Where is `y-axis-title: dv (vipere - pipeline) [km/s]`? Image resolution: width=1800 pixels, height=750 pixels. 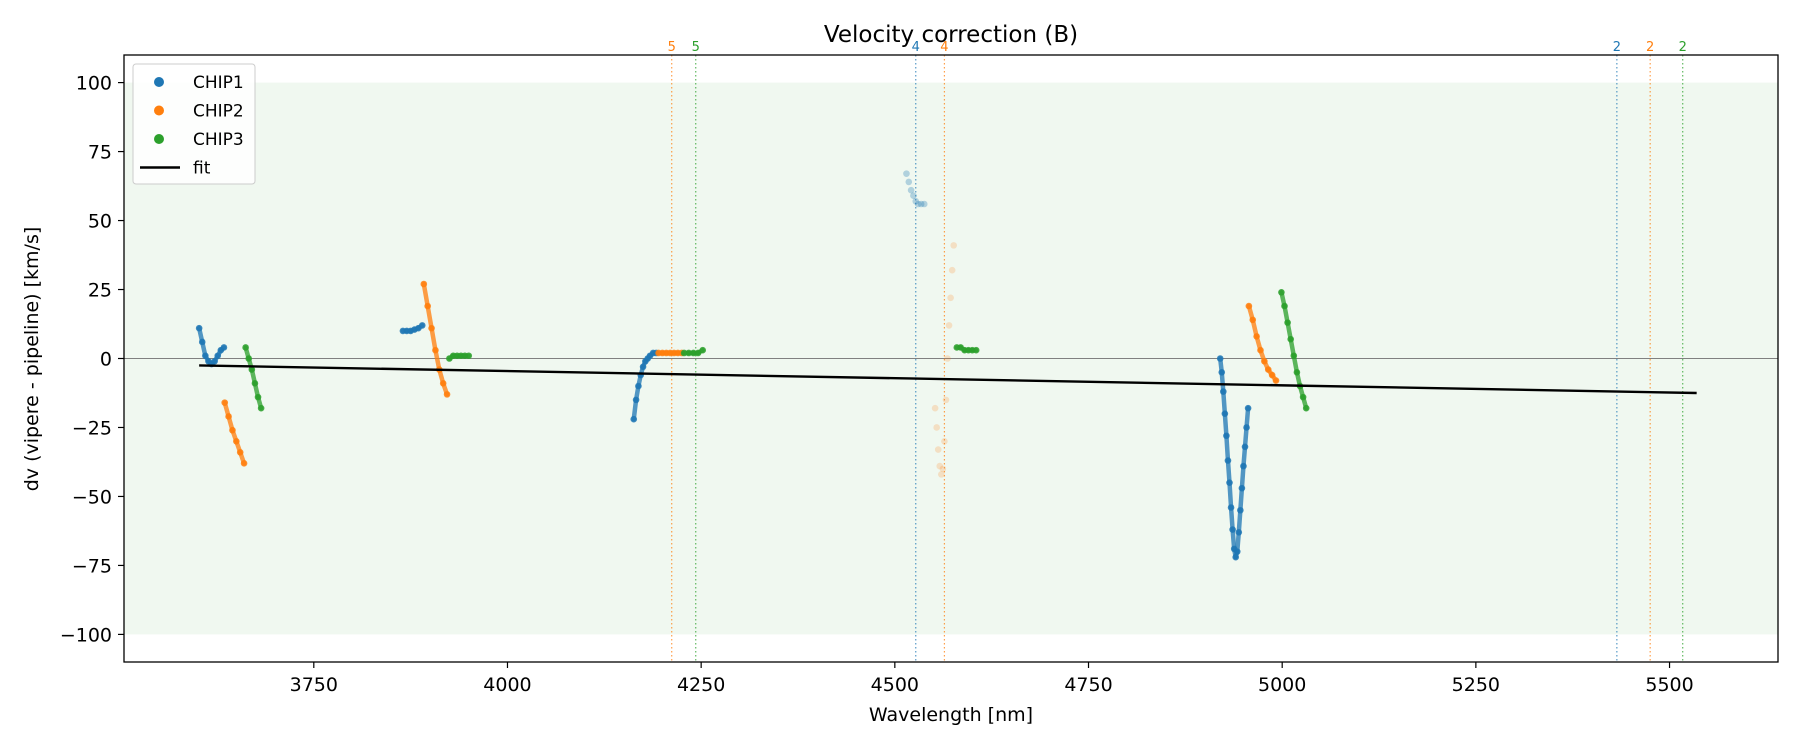 y-axis-title: dv (vipere - pipeline) [km/s] is located at coordinates (32, 359).